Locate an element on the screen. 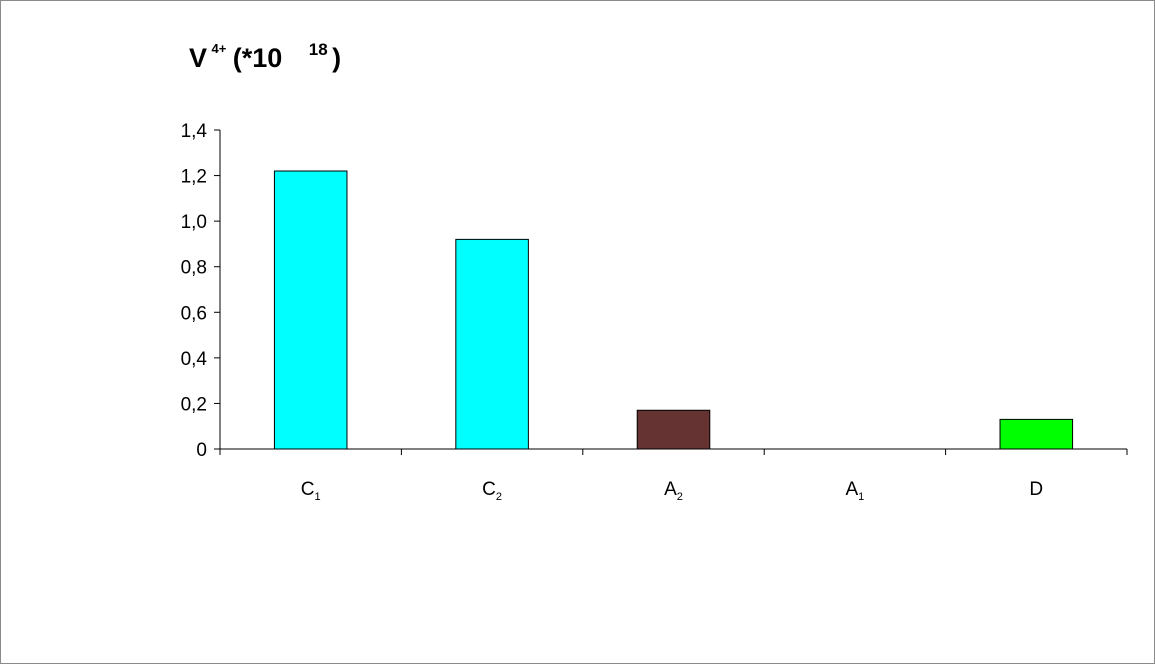 The width and height of the screenshot is (1155, 664). y-tick-label: 0,6 is located at coordinates (194, 313).